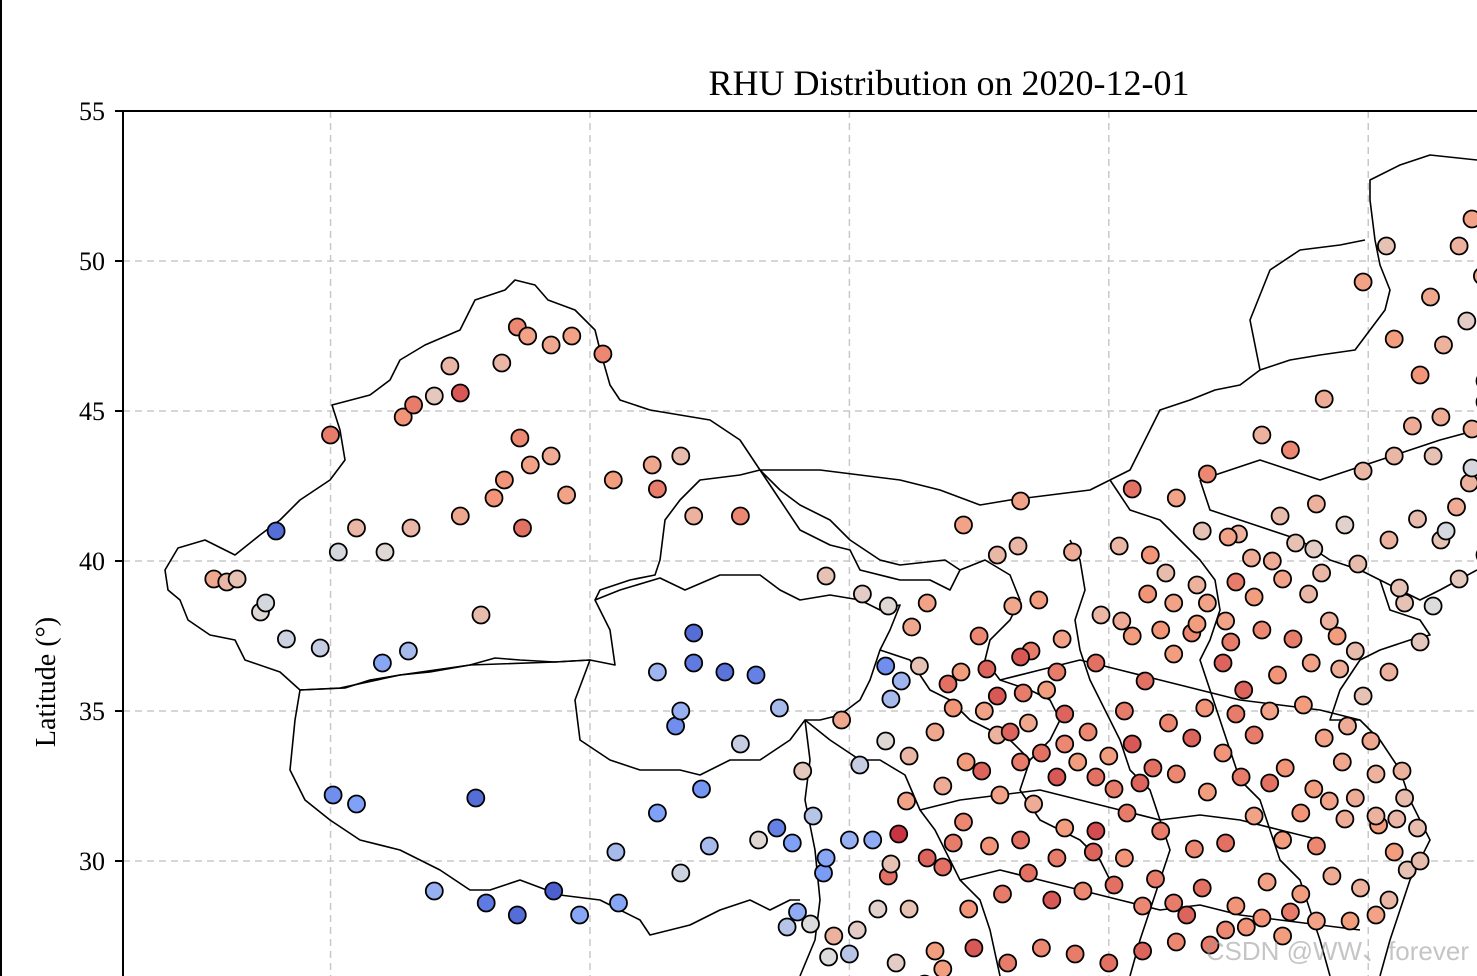 The image size is (1477, 976). What do you see at coordinates (1338, 702) in the screenshot?
I see `northeast-borders` at bounding box center [1338, 702].